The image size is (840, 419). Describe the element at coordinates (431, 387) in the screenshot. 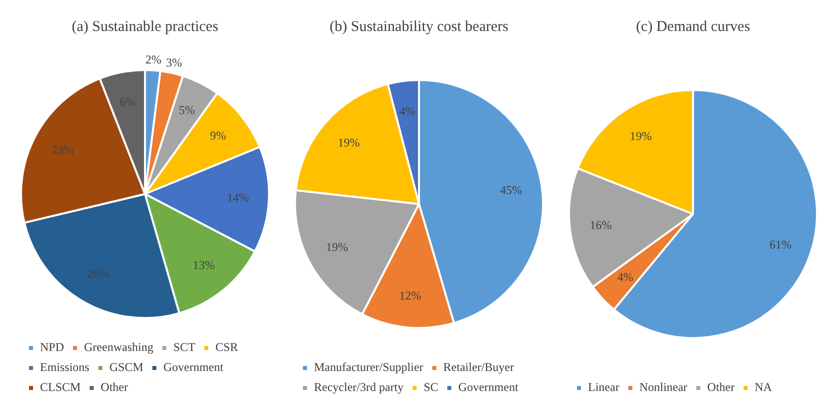

I see `legend-label: SC` at that location.